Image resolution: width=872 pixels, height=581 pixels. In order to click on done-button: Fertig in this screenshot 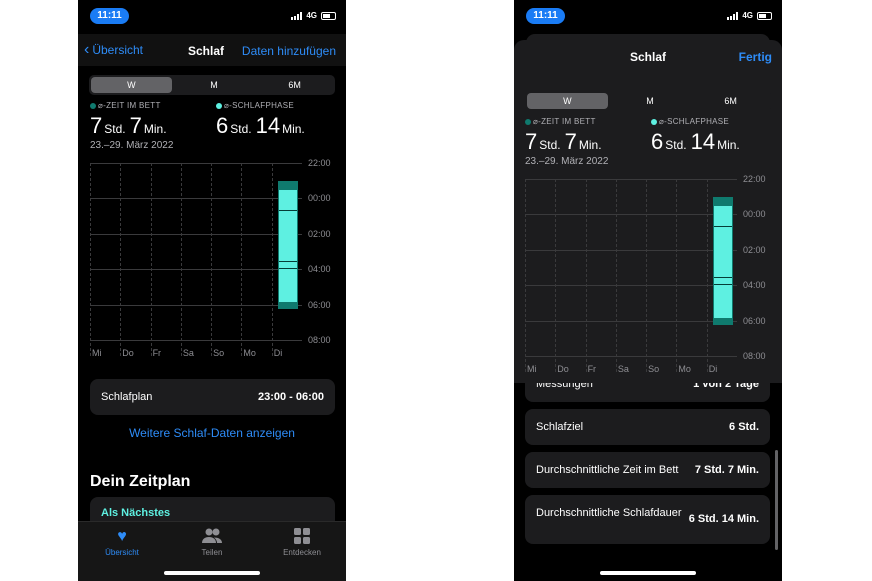, I will do `click(755, 57)`.